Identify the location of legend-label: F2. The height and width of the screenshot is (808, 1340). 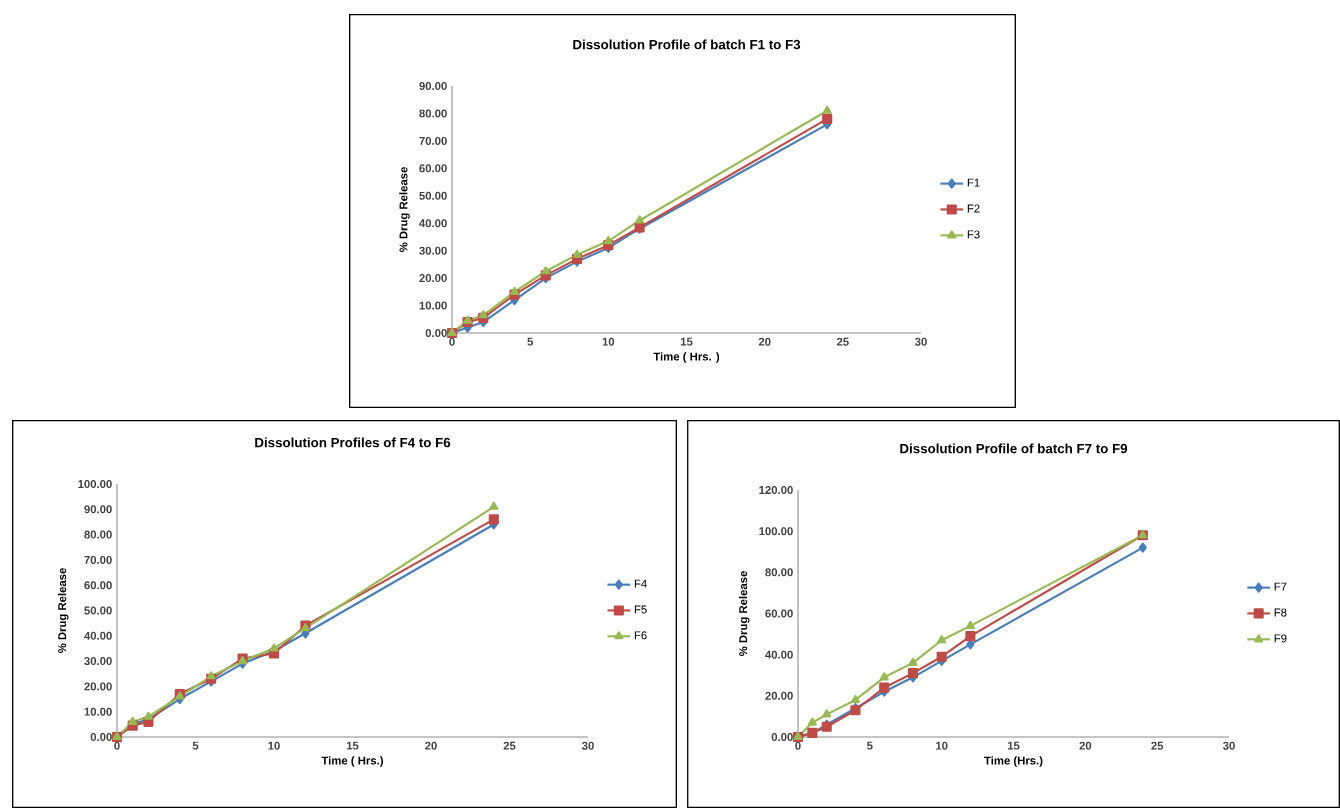
(973, 208).